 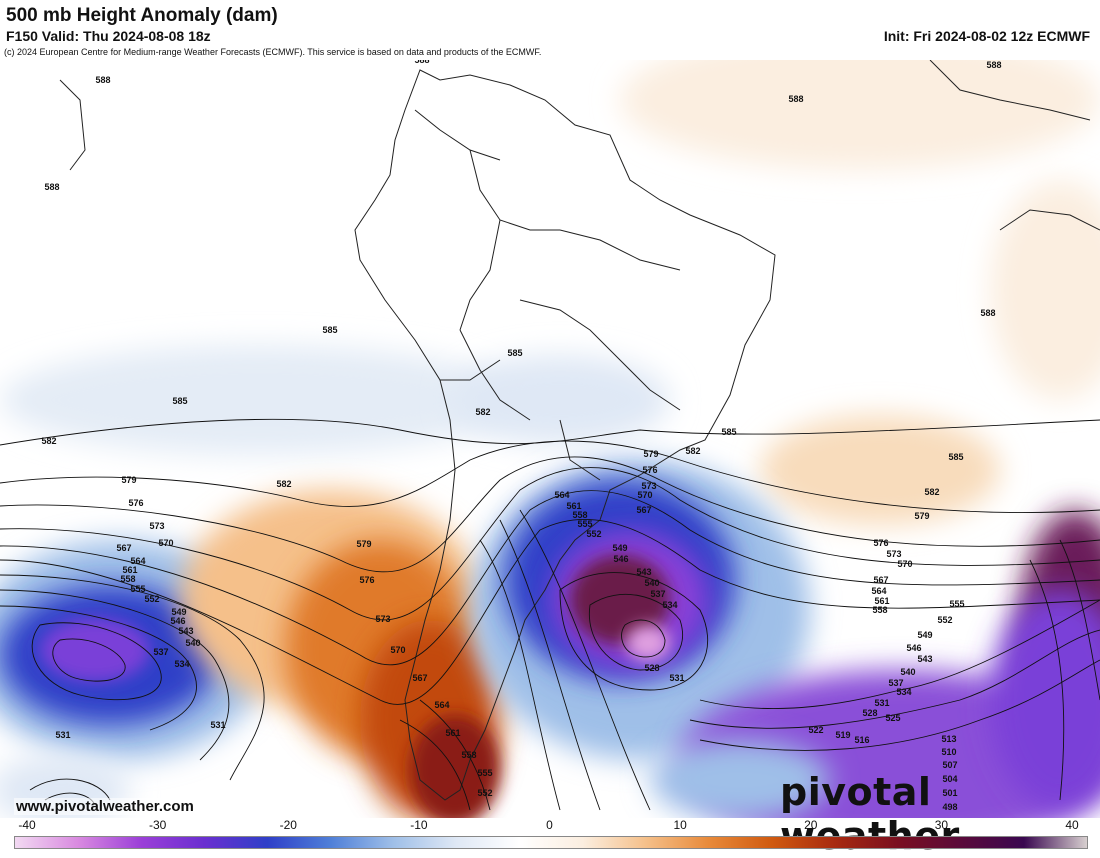 I want to click on colorbar-tick: 0, so click(x=549, y=825).